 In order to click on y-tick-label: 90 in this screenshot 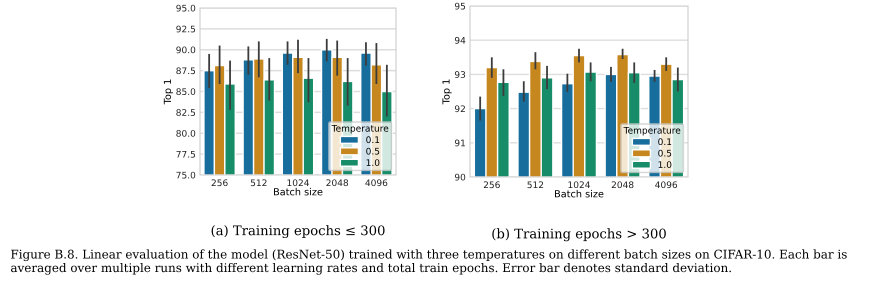, I will do `click(460, 177)`.